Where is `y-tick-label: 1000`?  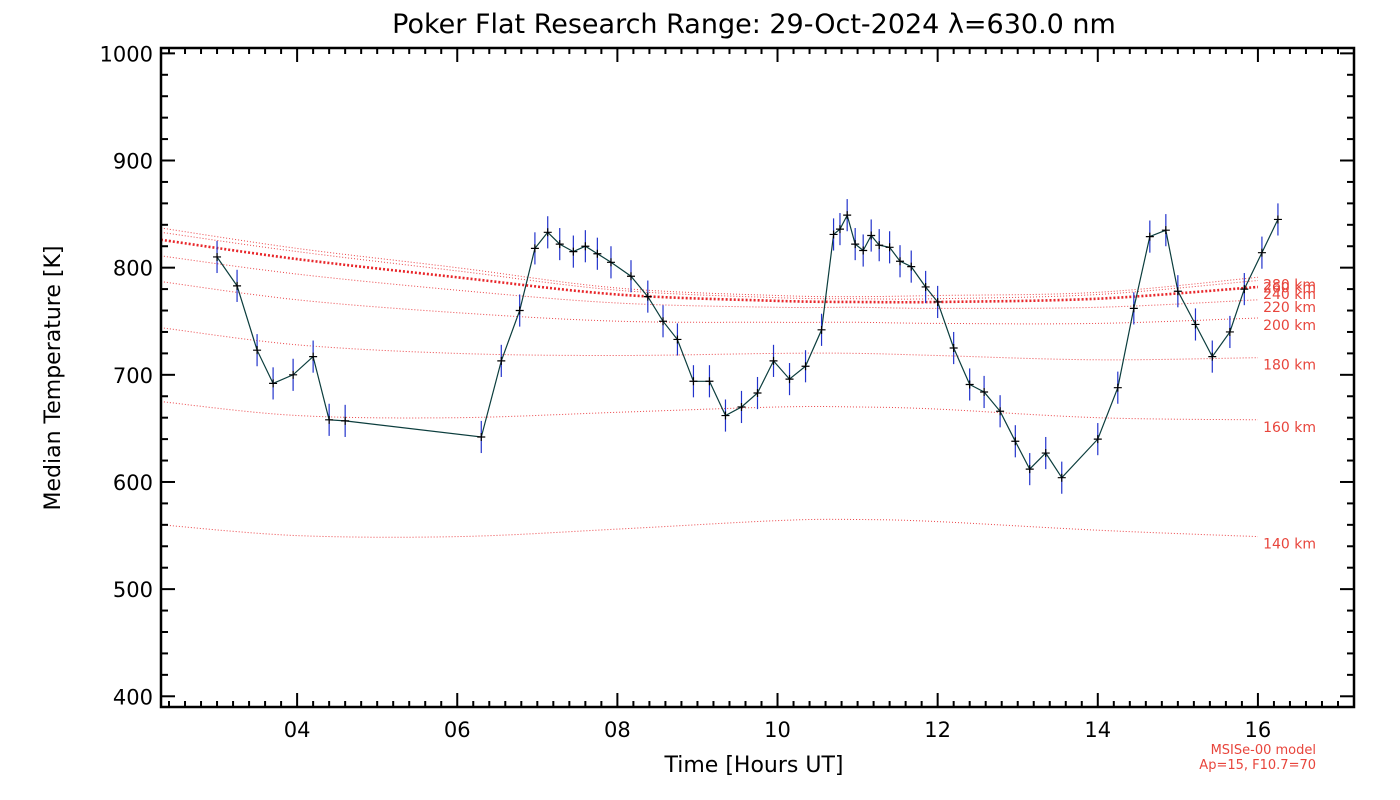
y-tick-label: 1000 is located at coordinates (126, 54).